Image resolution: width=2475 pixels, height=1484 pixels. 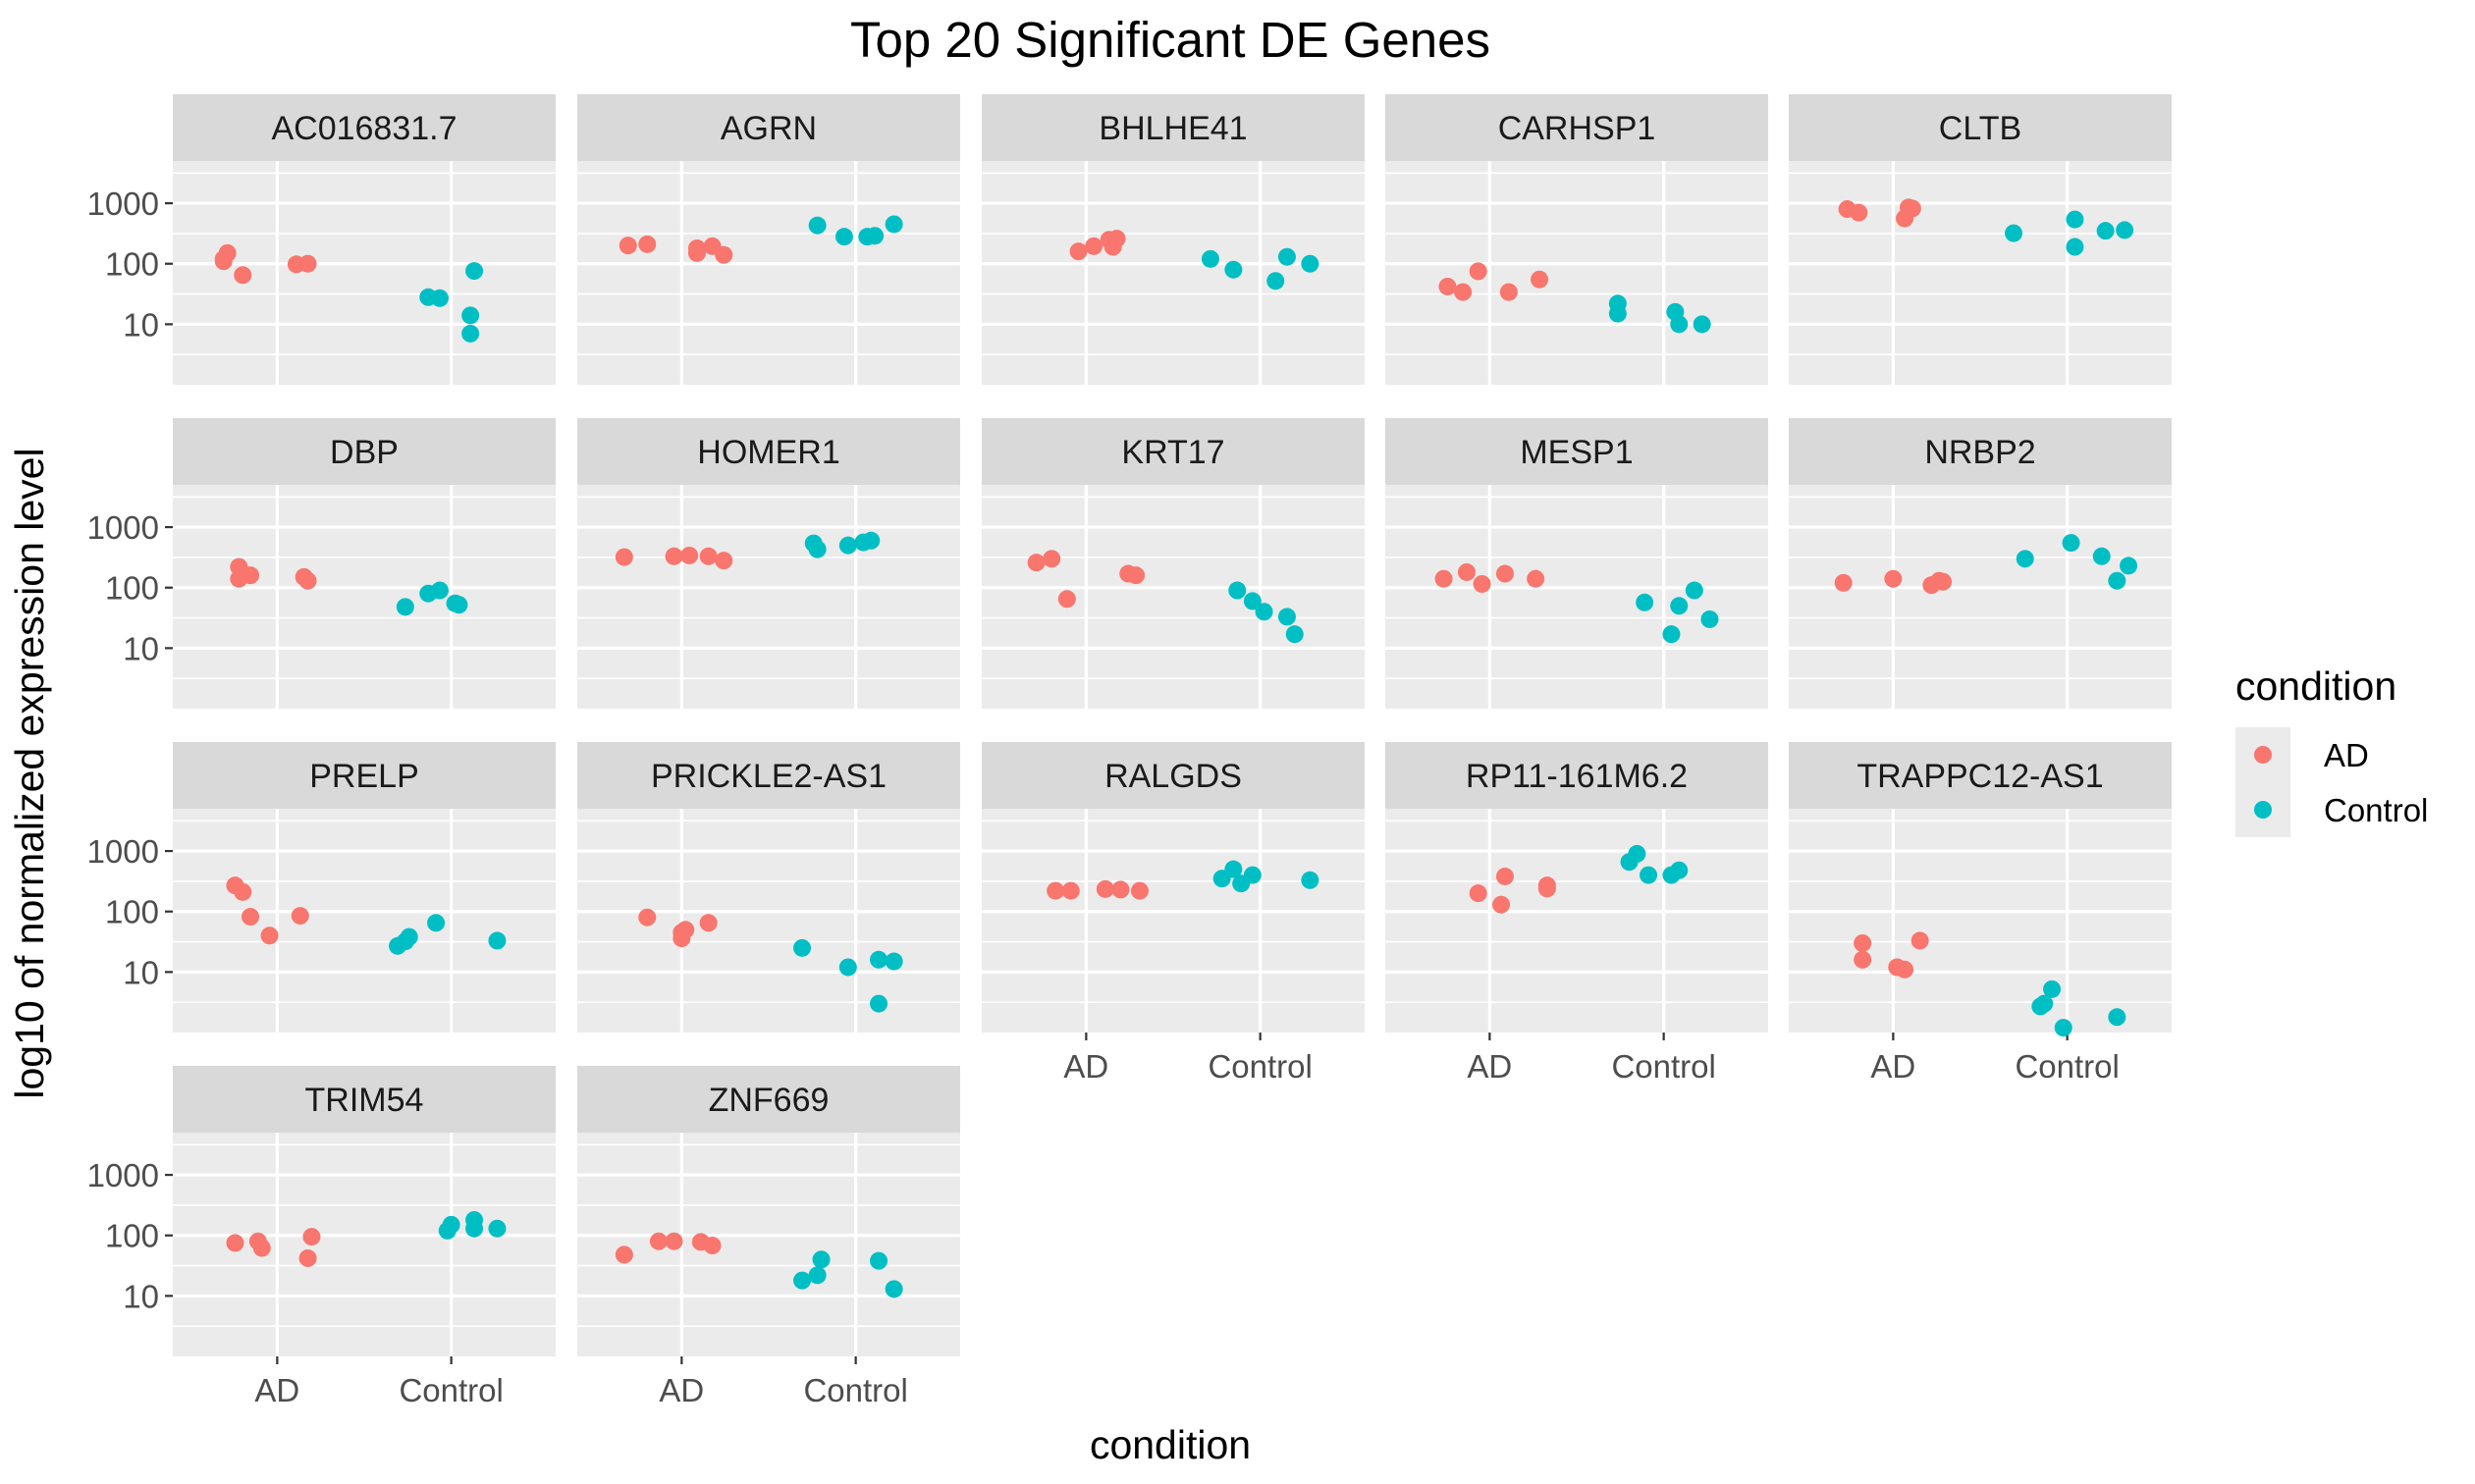 What do you see at coordinates (768, 1245) in the screenshot?
I see `panel-znf669` at bounding box center [768, 1245].